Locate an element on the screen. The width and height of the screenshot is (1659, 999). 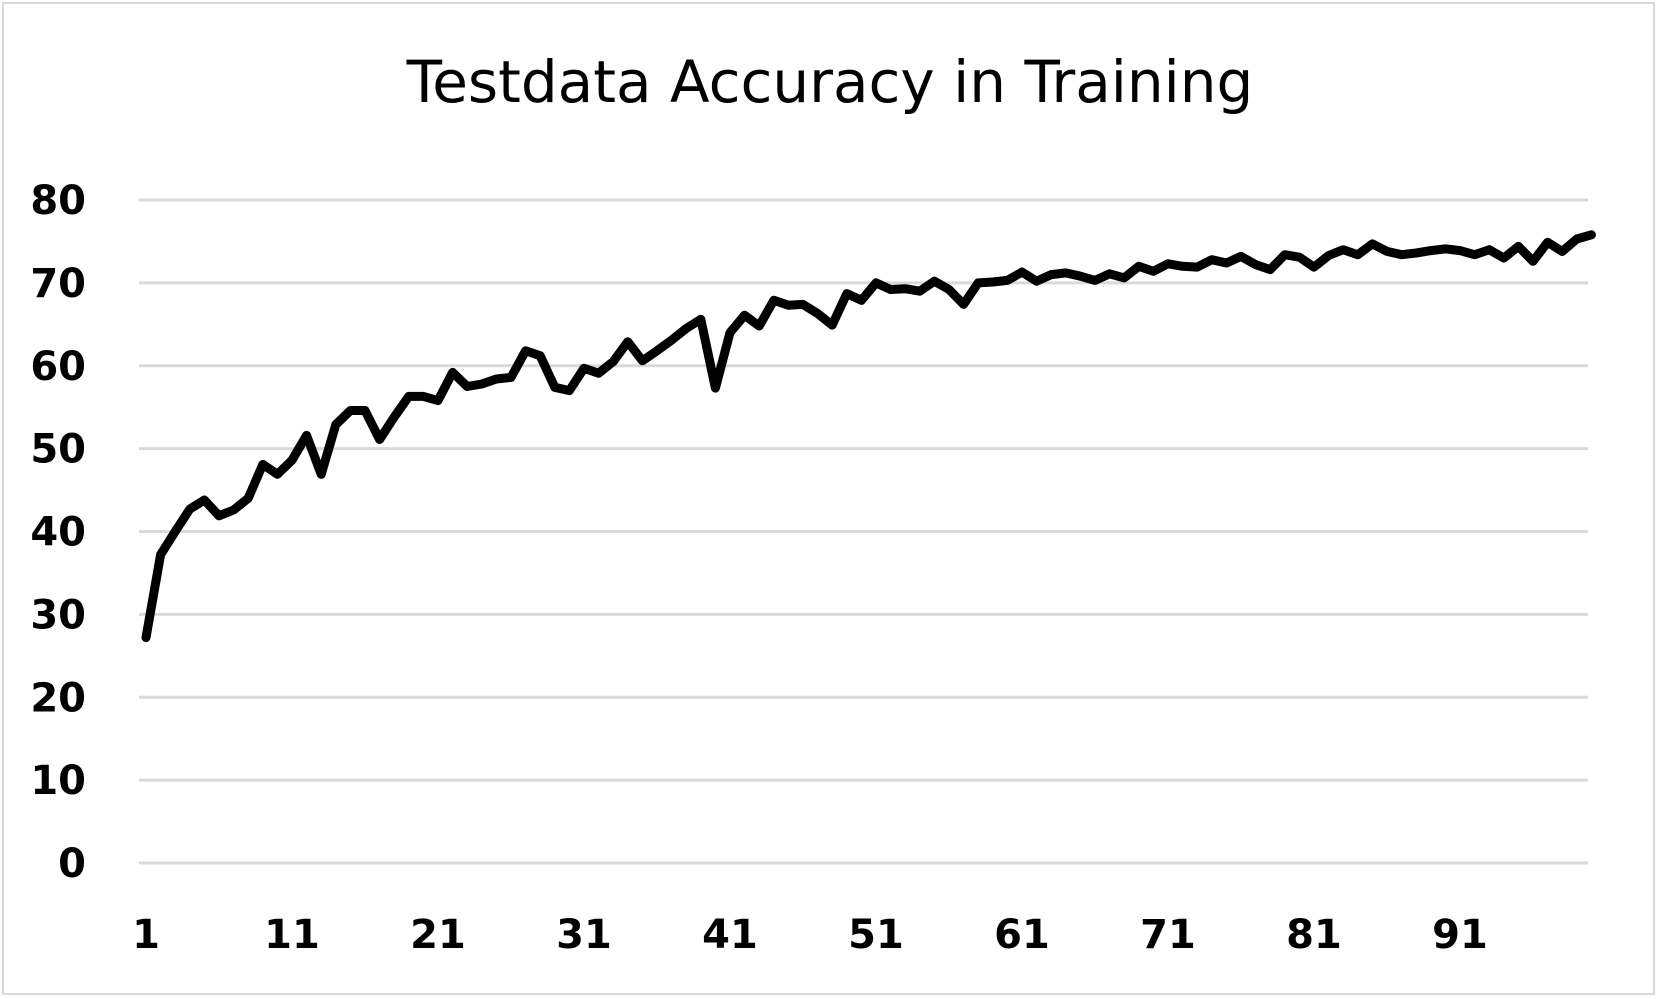
y-tick-label: 40 is located at coordinates (58, 533).